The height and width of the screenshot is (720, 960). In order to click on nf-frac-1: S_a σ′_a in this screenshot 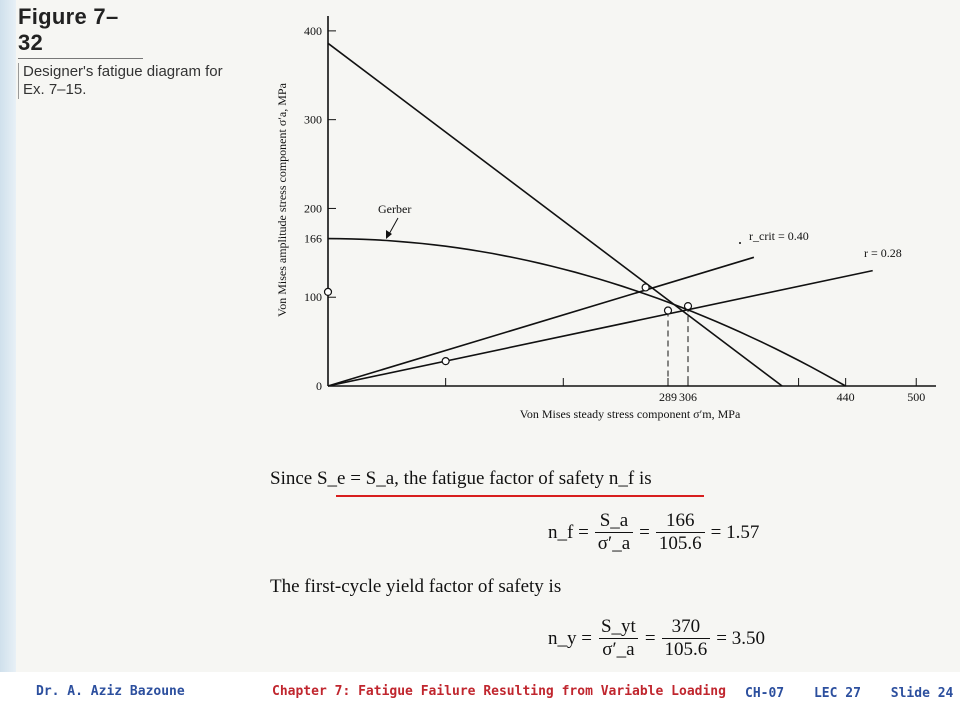, I will do `click(614, 532)`.